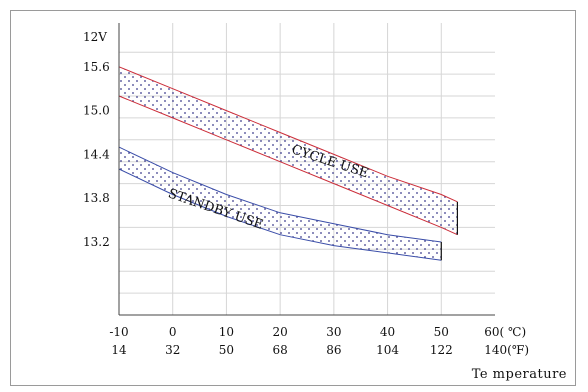  What do you see at coordinates (96, 242) in the screenshot?
I see `y-tick-label: 13.2` at bounding box center [96, 242].